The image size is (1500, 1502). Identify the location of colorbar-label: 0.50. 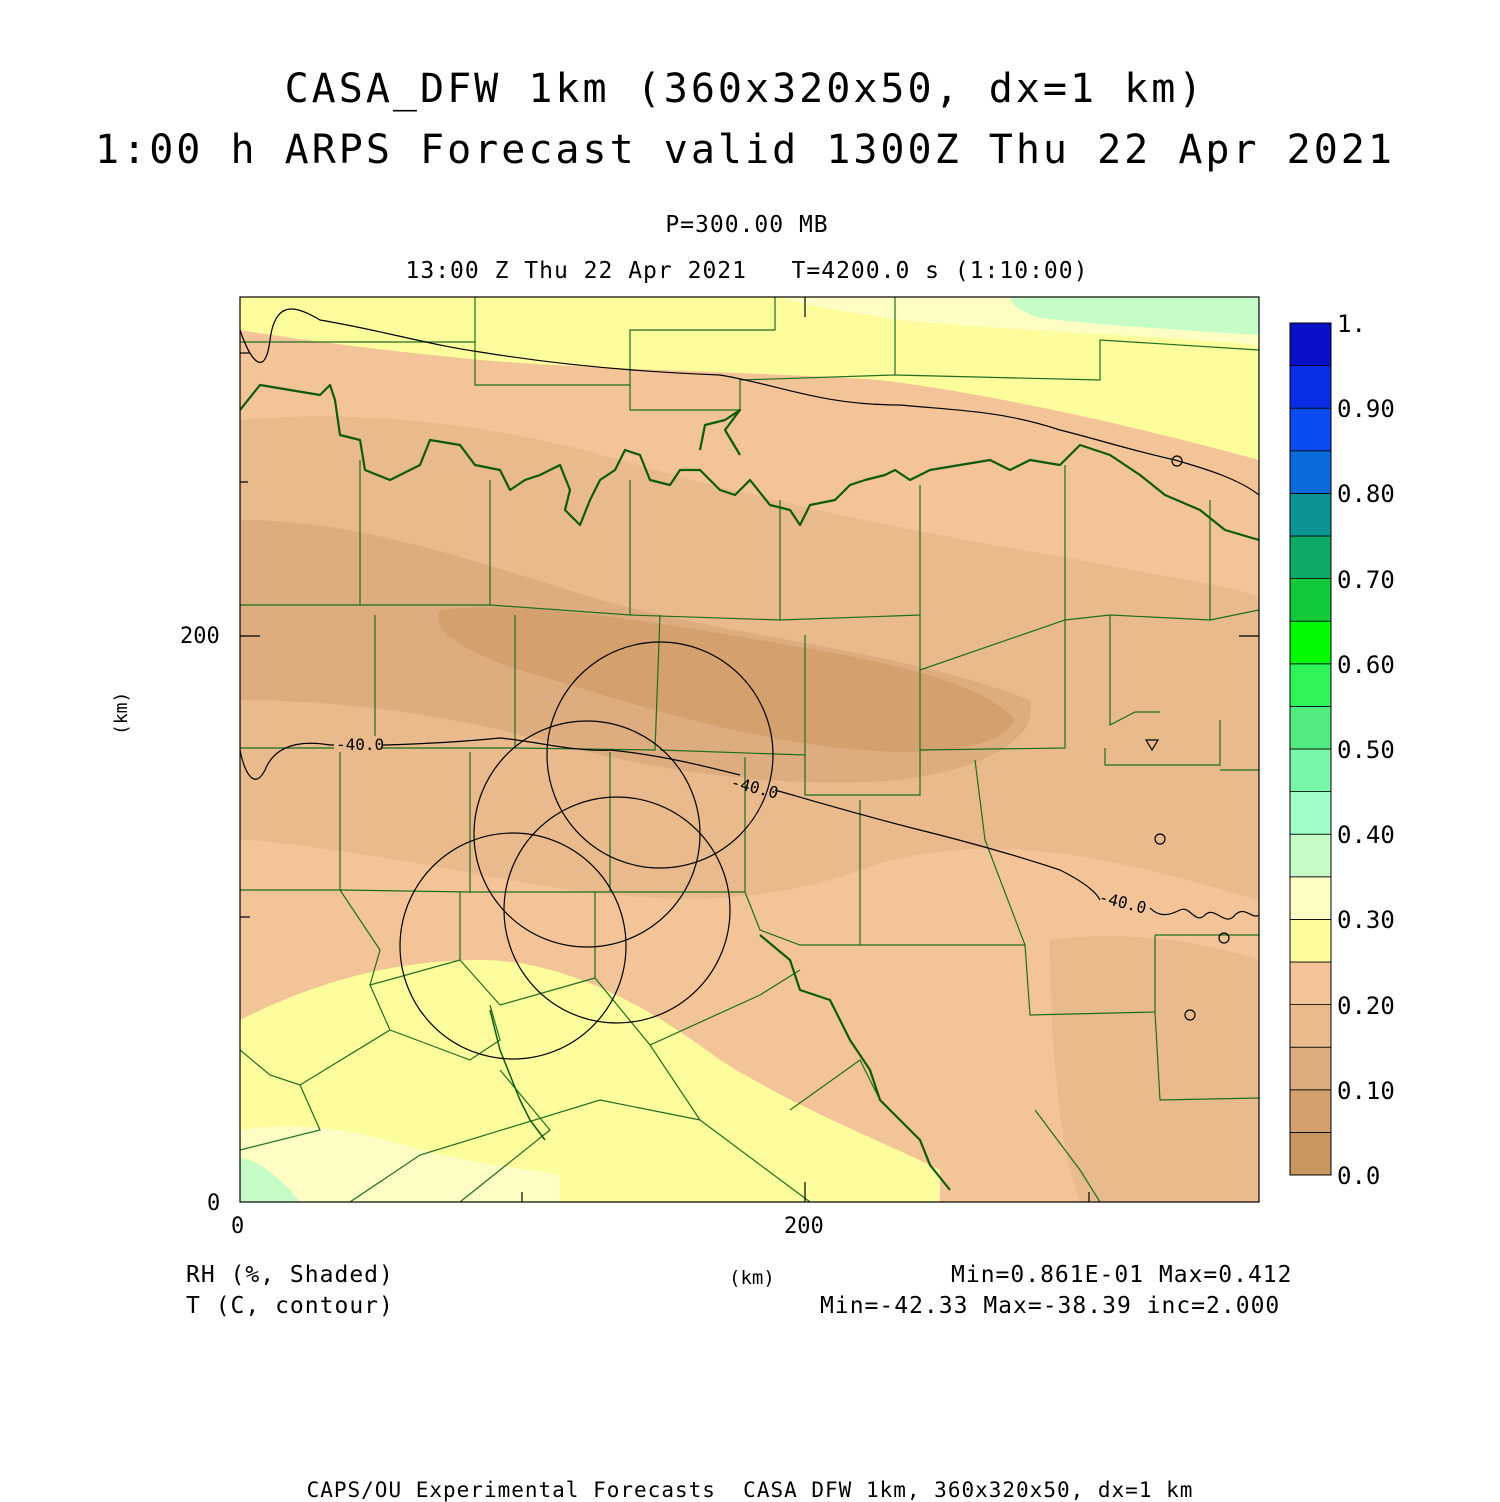
(1366, 750).